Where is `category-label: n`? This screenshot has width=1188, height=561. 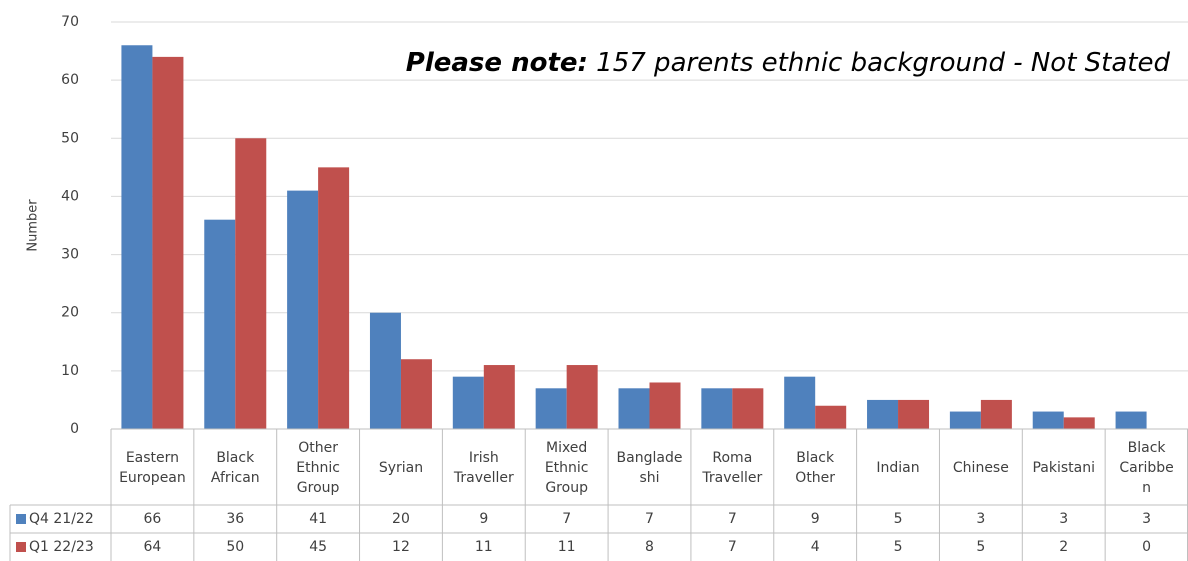
category-label: n is located at coordinates (1146, 488).